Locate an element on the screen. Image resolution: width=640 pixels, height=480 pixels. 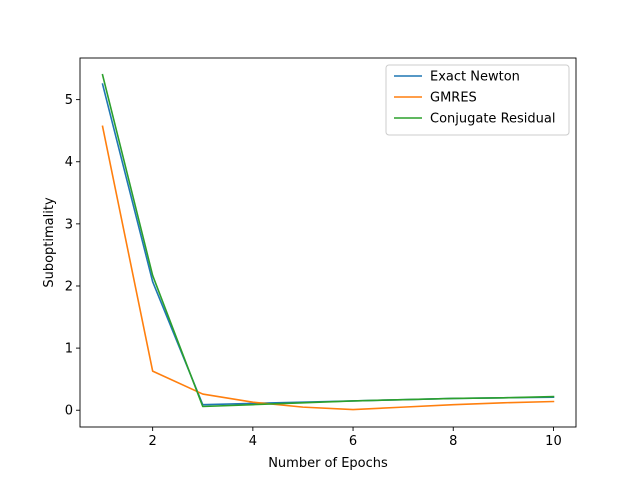
legend-box is located at coordinates (477, 100).